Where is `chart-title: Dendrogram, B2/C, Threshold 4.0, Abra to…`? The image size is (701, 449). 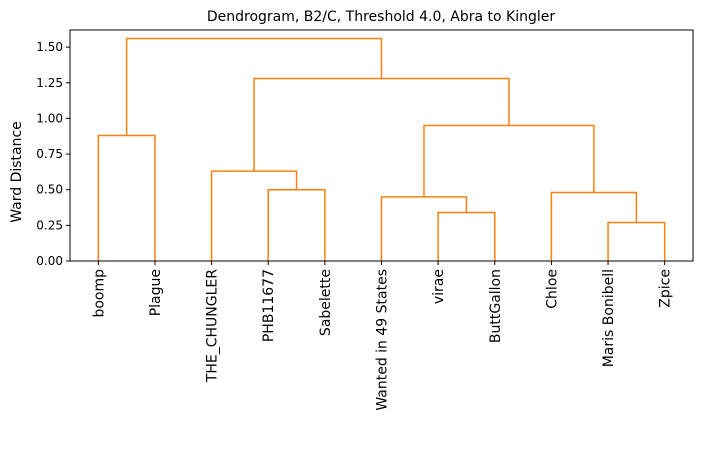
chart-title: Dendrogram, B2/C, Threshold 4.0, Abra to… is located at coordinates (381, 17).